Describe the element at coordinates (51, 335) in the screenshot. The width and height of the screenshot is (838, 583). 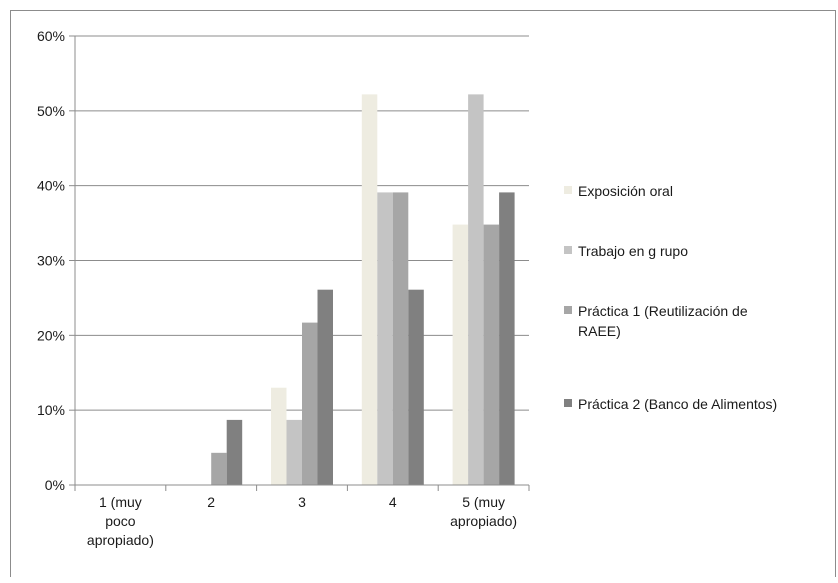
I see `y-tick-label: 20%` at that location.